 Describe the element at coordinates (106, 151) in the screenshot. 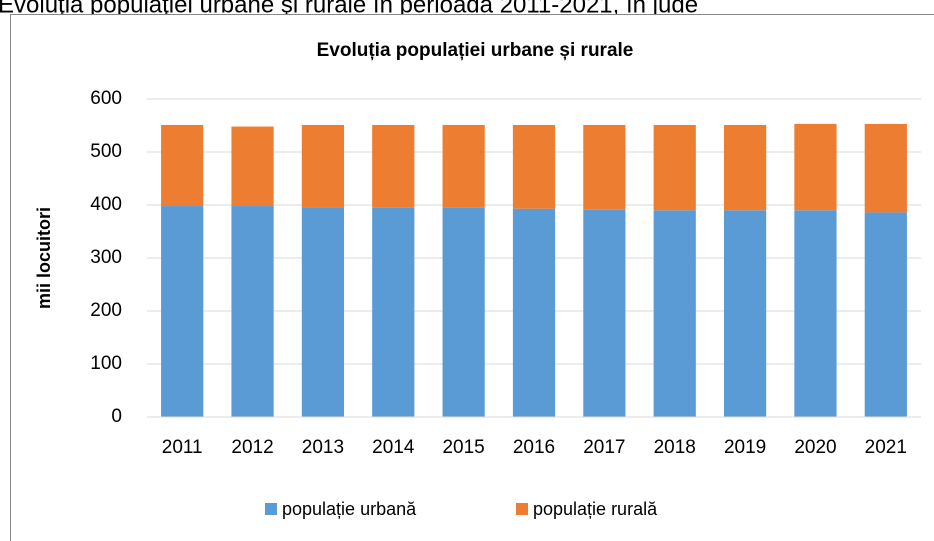

I see `y-tick-label: 500` at that location.